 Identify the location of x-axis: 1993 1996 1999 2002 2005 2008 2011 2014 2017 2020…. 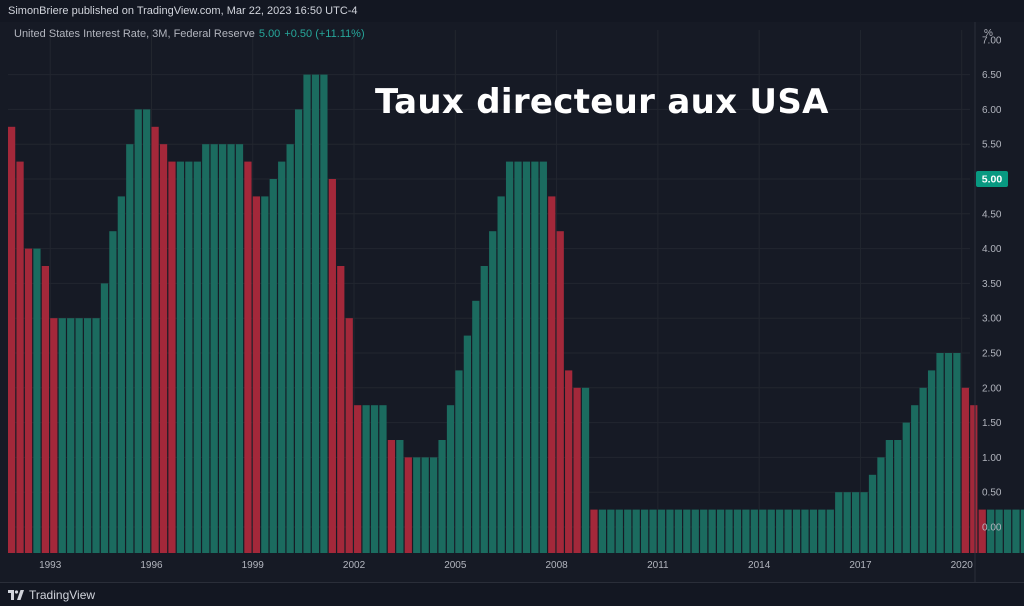
(531, 565).